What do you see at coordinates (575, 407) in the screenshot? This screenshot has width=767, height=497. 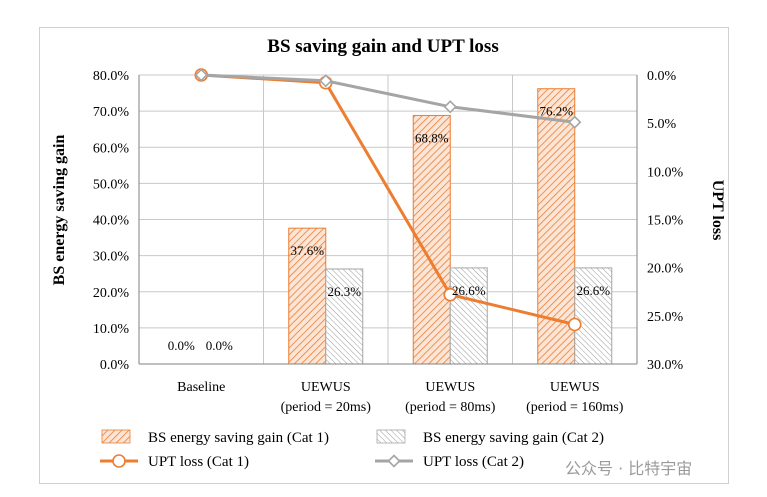 I see `x-tick-sublabel: (period = 160ms)` at bounding box center [575, 407].